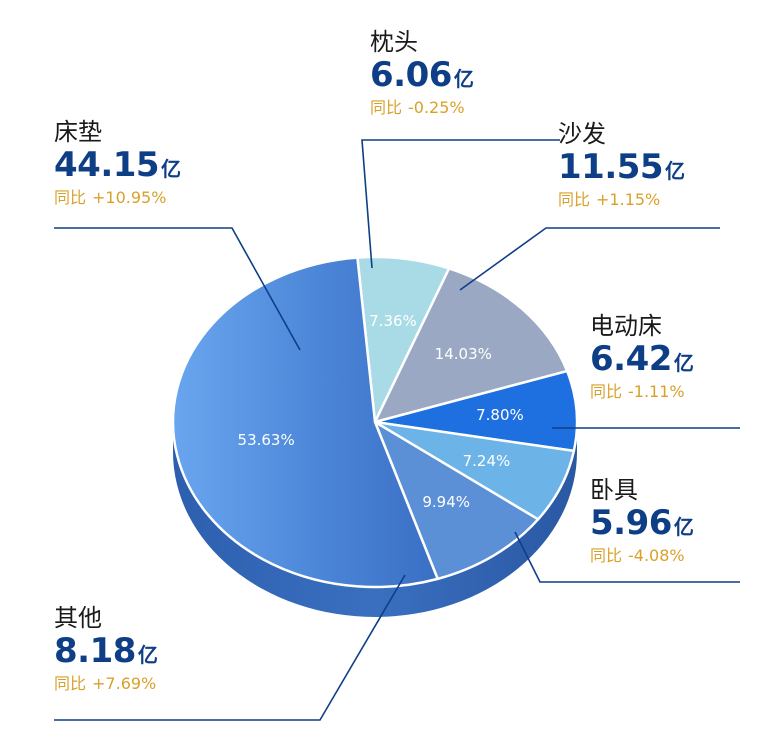 The width and height of the screenshot is (766, 750). Describe the element at coordinates (589, 259) in the screenshot. I see `leader-line-sofa` at that location.